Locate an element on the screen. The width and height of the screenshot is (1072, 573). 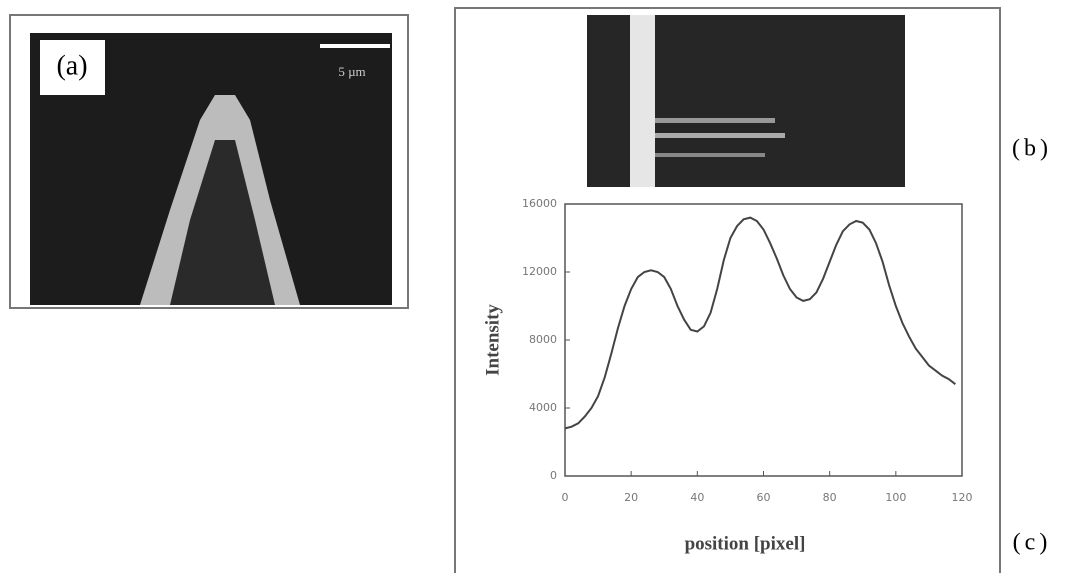
x-tick-label: 40 is located at coordinates (697, 497).